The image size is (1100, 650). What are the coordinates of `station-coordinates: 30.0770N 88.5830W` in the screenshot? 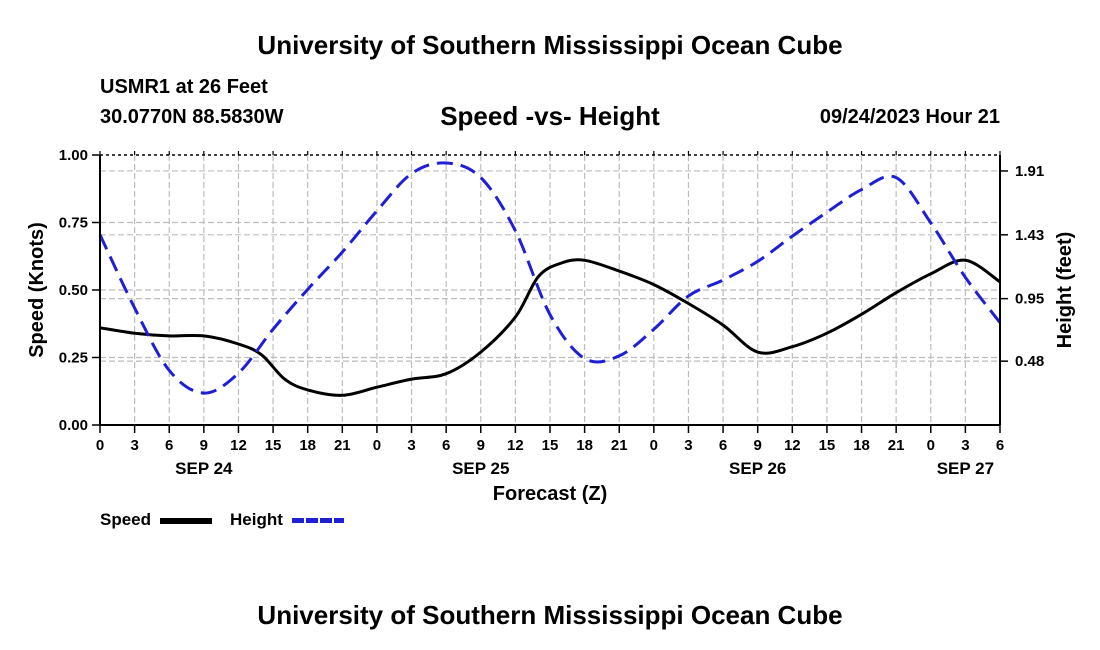 It's located at (192, 117).